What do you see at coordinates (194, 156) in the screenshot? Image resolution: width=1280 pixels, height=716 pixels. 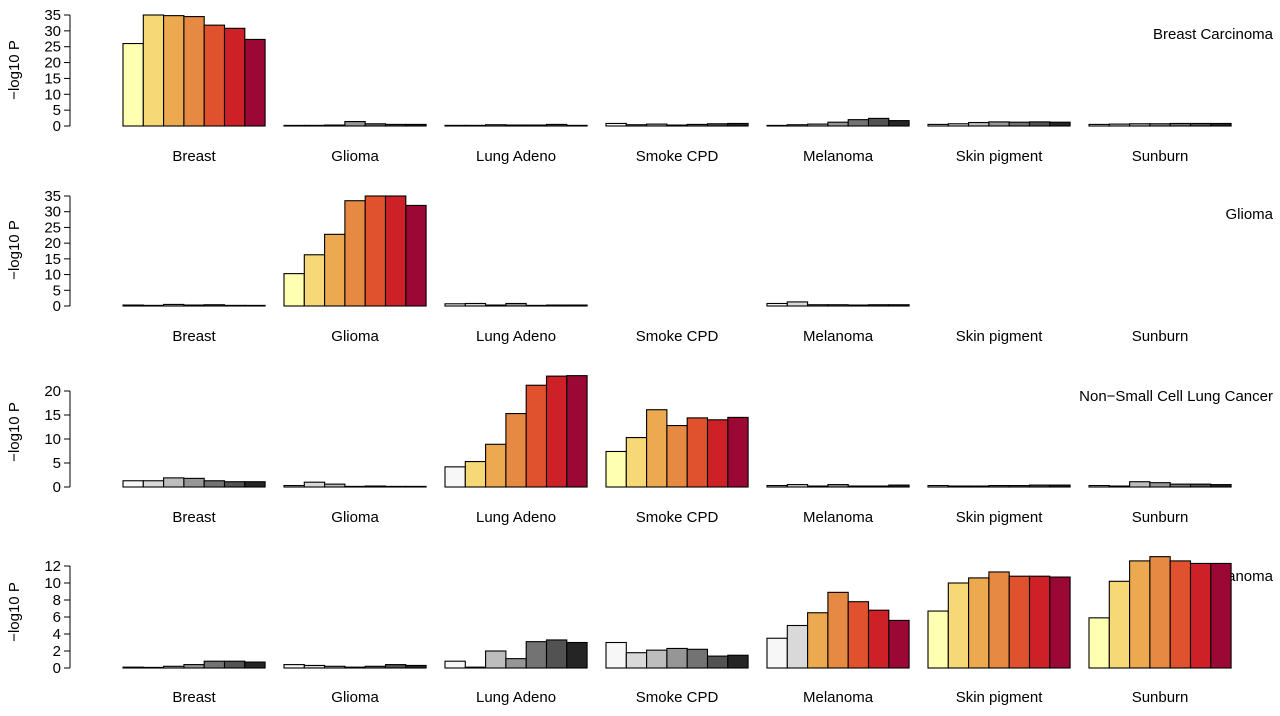 I see `panel-1-category-label: Breast` at bounding box center [194, 156].